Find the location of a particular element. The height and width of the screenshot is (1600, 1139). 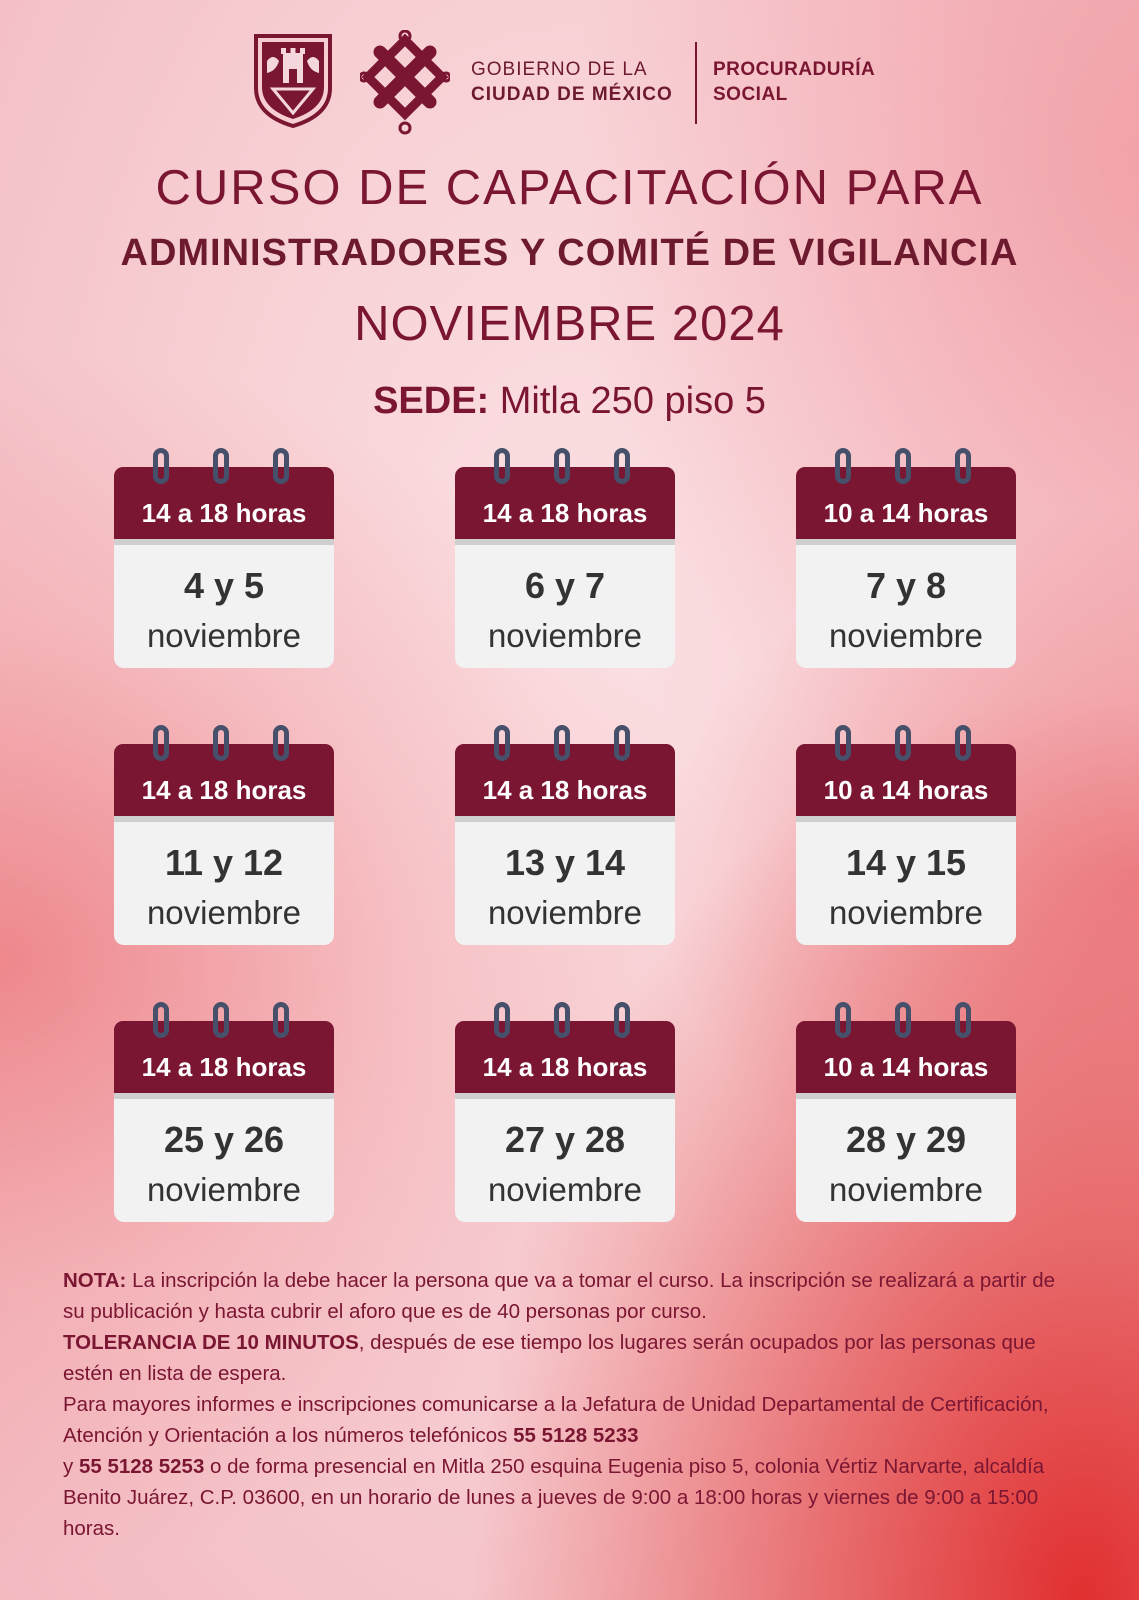

calendar-days: 27 y 28 is located at coordinates (565, 1139).